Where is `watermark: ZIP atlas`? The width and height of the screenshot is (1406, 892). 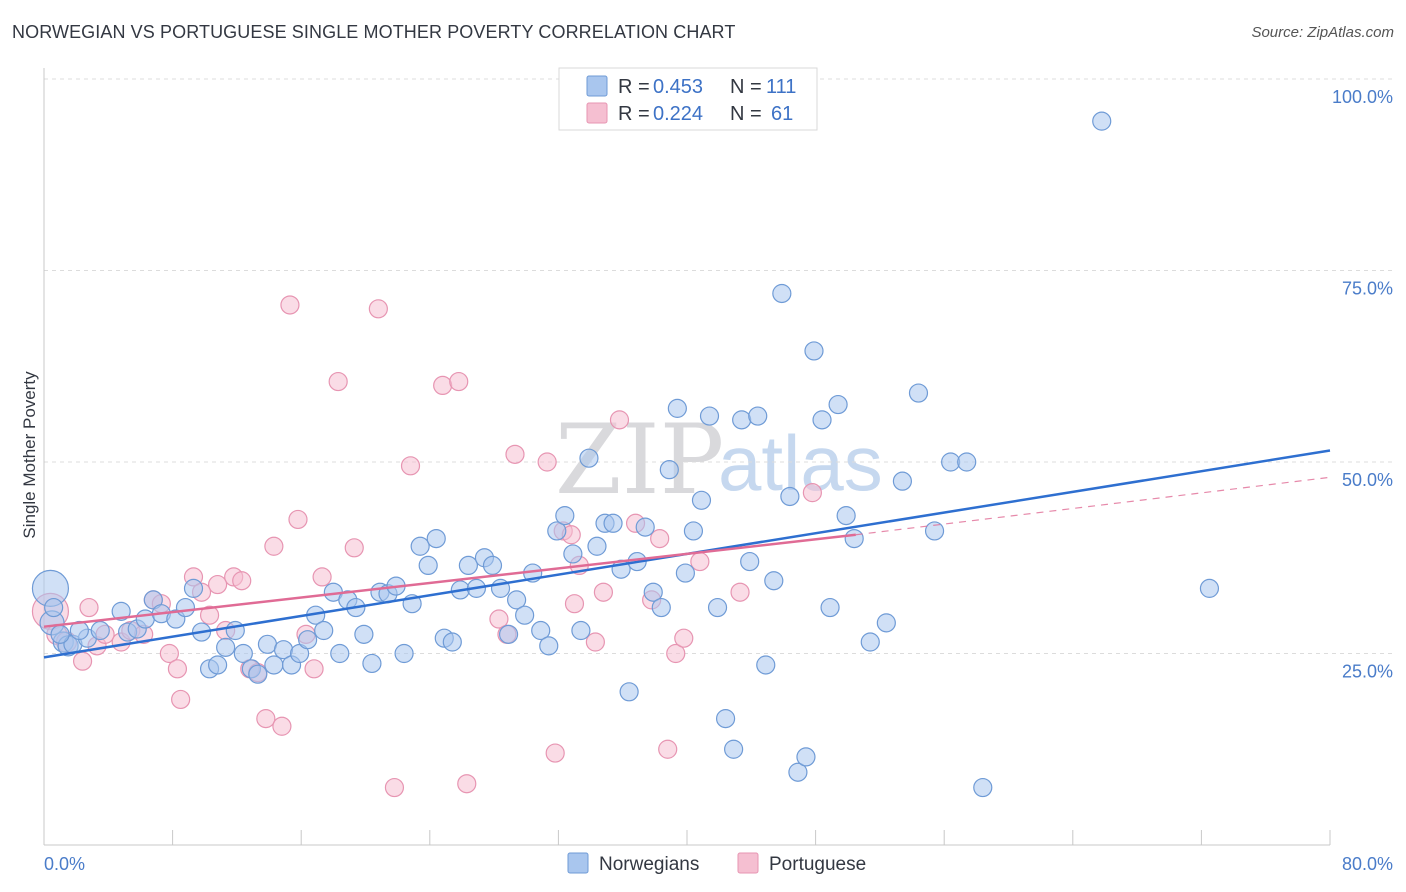
watermark: ZIP atlas is located at coordinates (719, 460).